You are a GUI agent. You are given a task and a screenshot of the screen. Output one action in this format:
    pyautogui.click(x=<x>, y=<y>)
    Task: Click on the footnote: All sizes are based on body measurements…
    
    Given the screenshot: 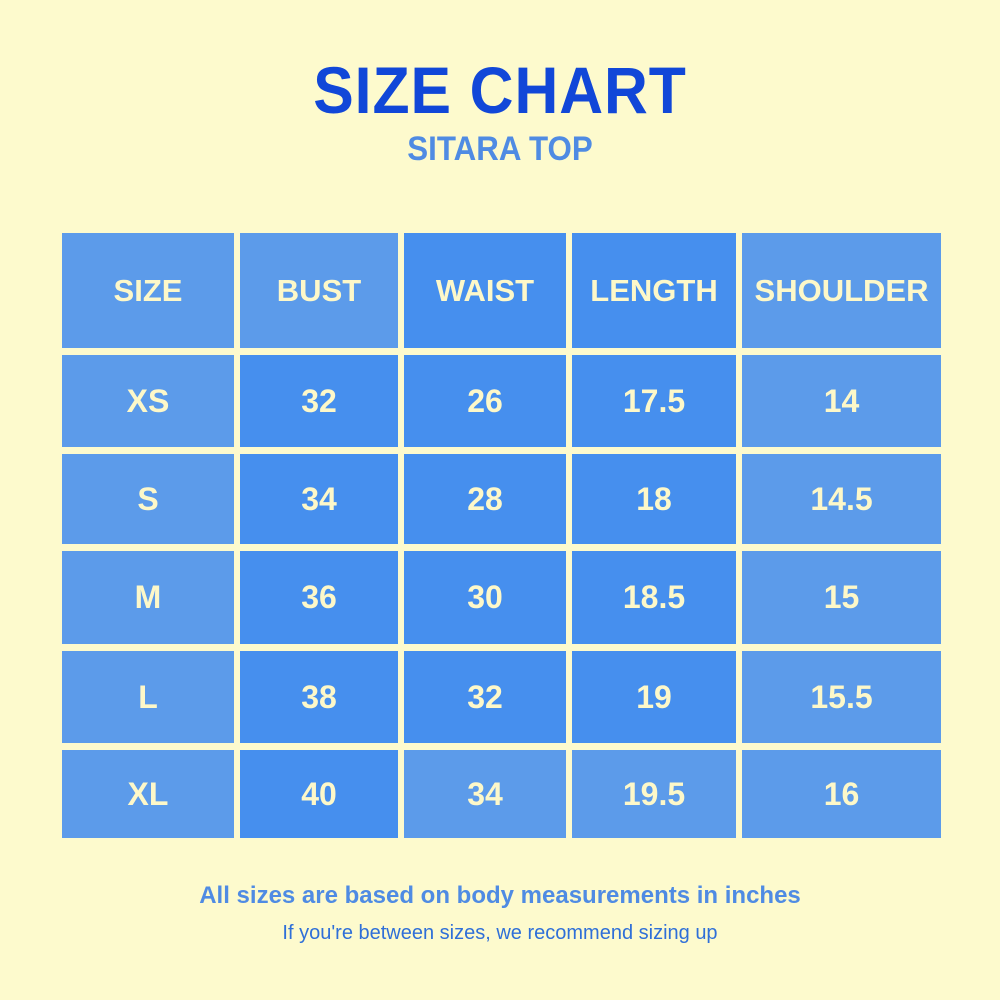 What is the action you would take?
    pyautogui.click(x=500, y=895)
    